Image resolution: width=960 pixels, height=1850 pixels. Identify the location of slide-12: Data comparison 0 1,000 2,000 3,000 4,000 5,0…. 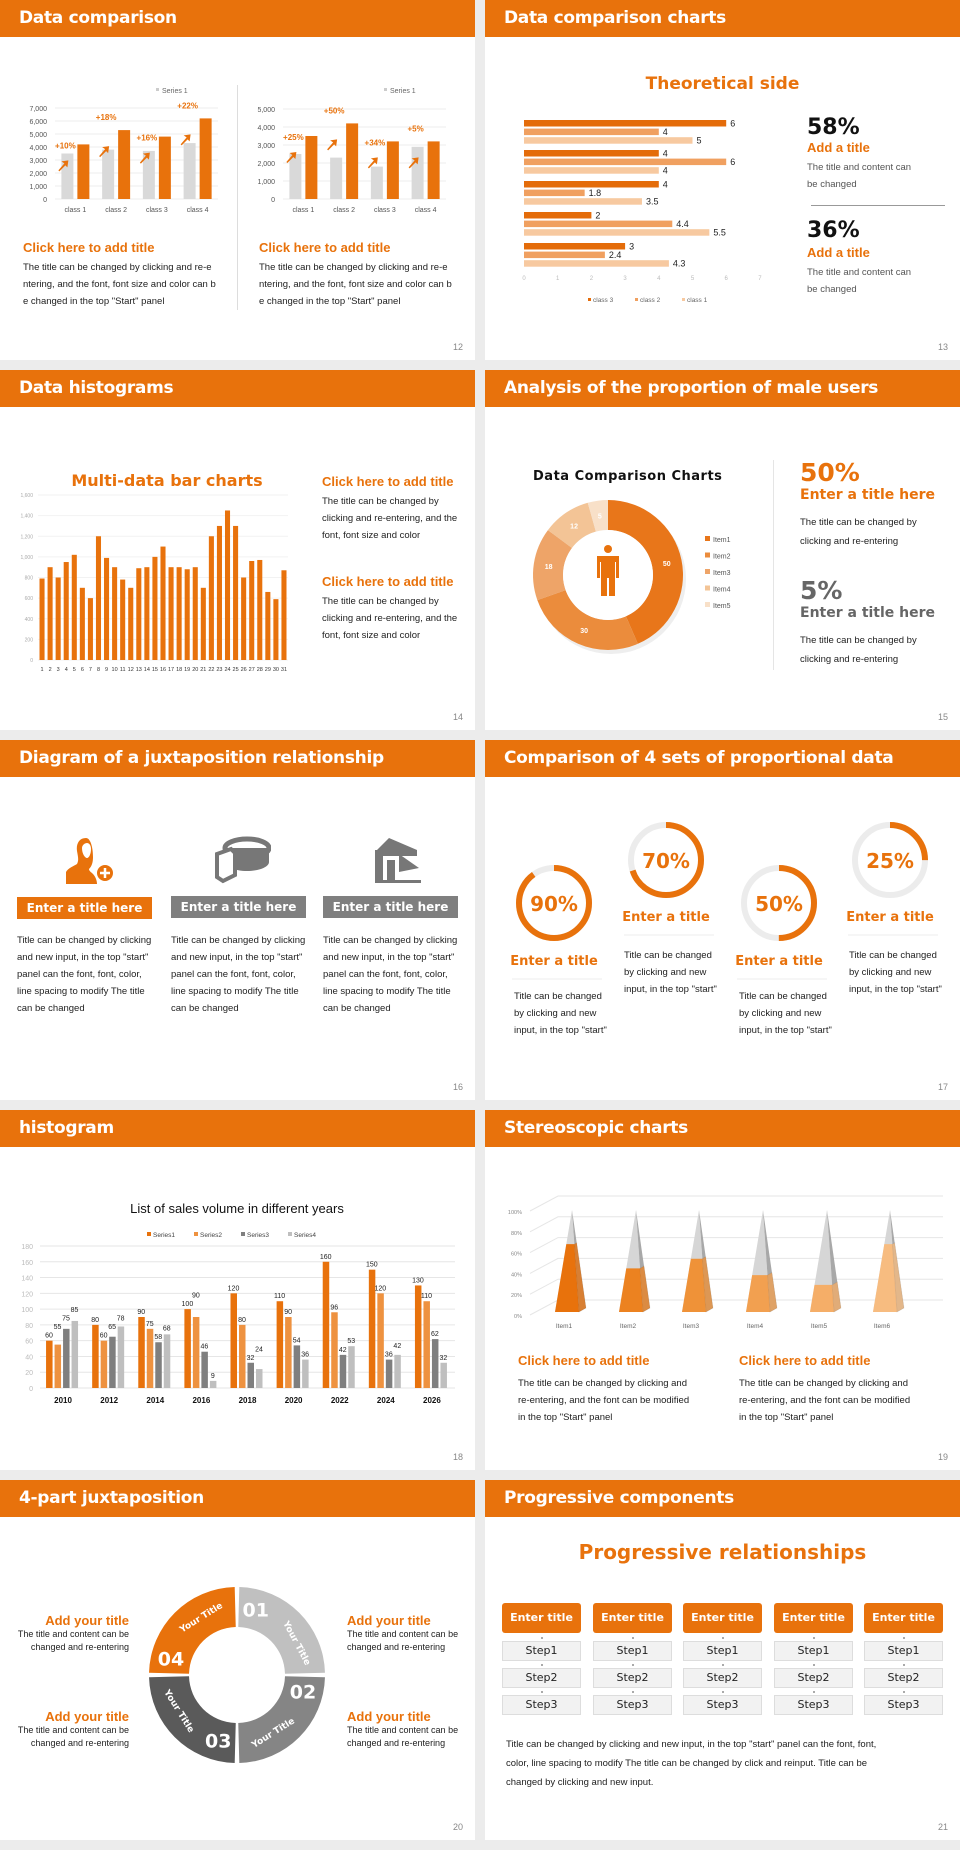
(237, 180).